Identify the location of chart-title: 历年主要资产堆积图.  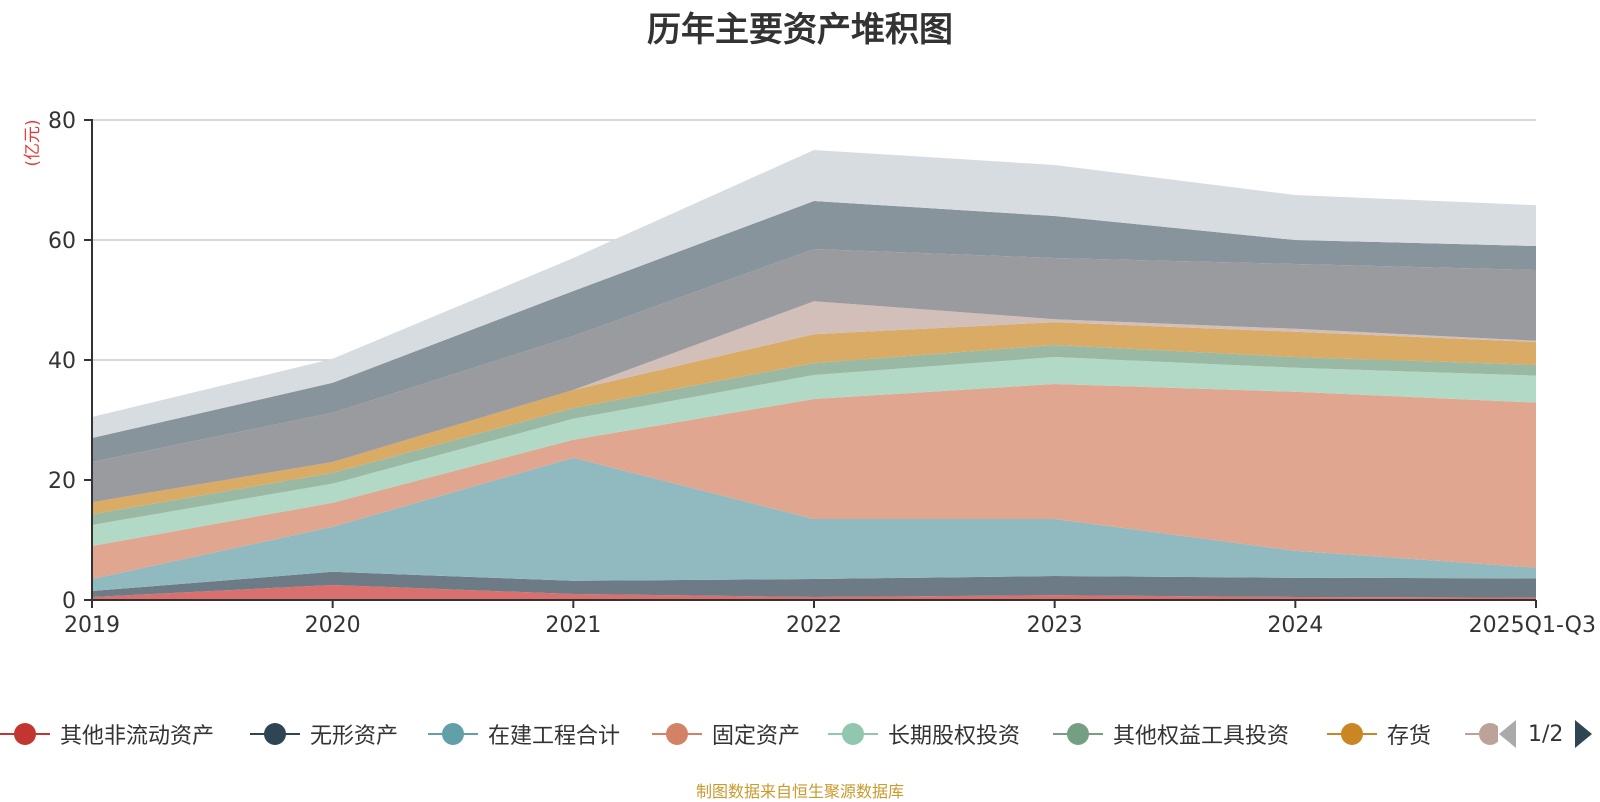
(800, 30).